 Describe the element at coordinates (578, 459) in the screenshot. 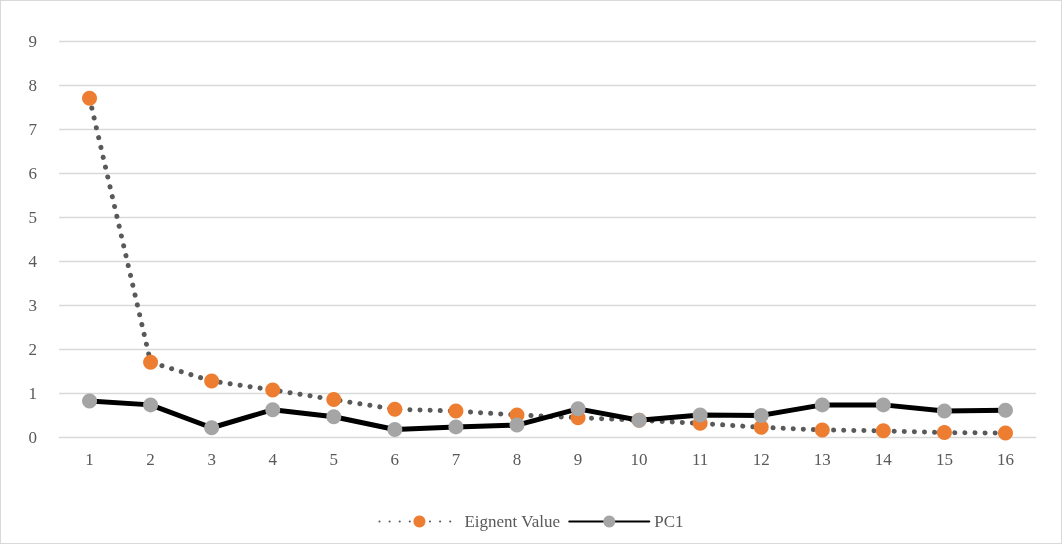

I see `x-tick-label: 9` at that location.